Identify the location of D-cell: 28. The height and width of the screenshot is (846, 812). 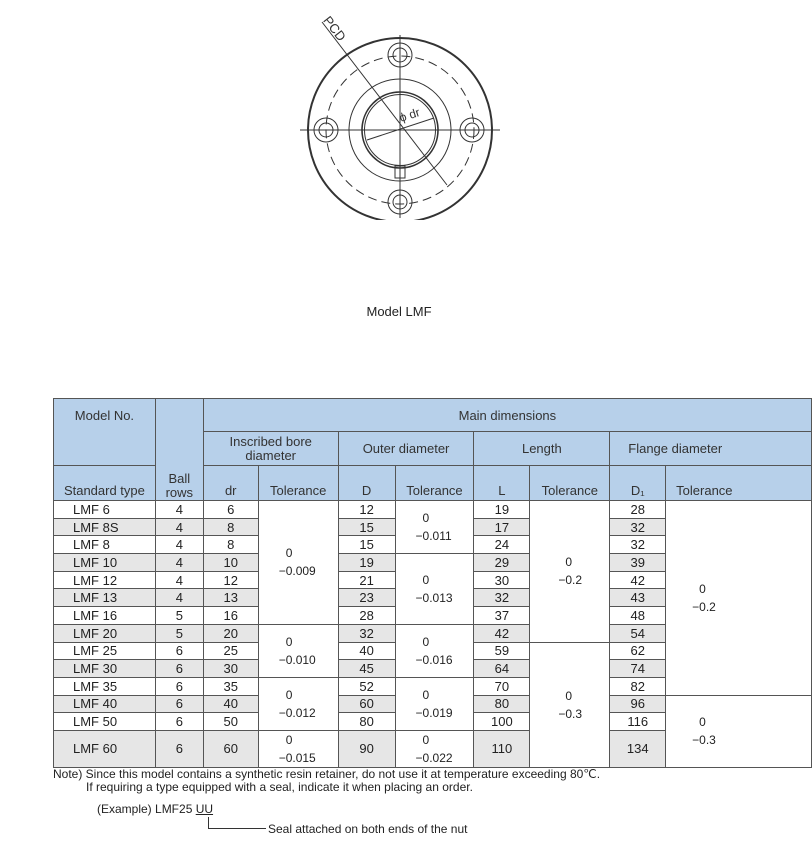
(366, 615).